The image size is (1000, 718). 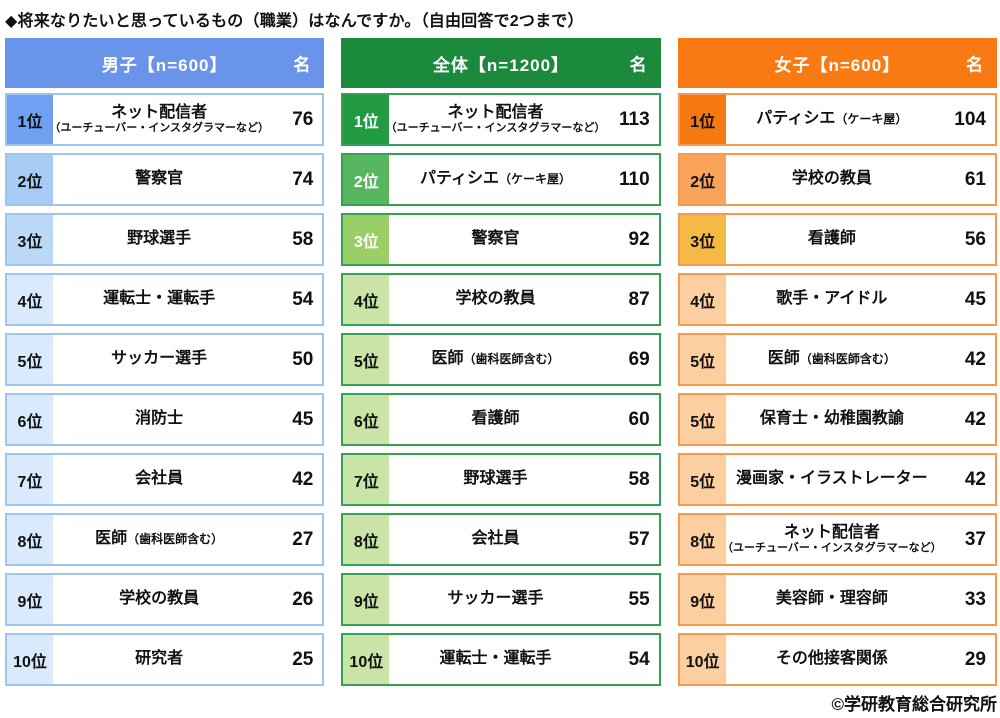 What do you see at coordinates (975, 299) in the screenshot?
I see `count-value: 45` at bounding box center [975, 299].